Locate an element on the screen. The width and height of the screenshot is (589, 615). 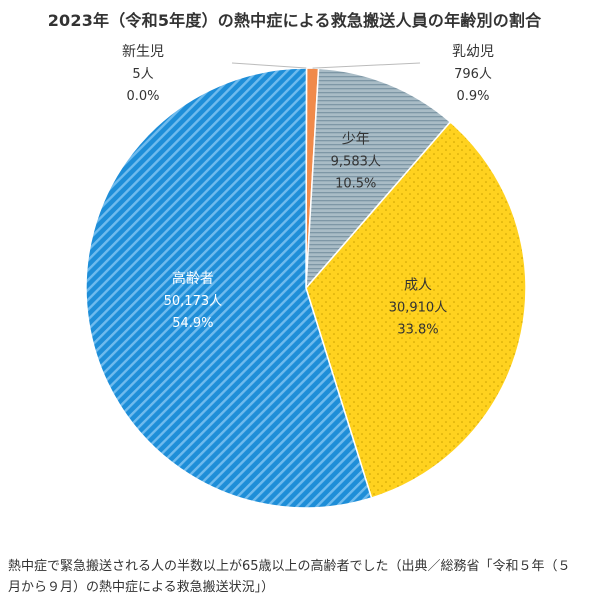
slice-label-count: 50,173人 is located at coordinates (193, 301).